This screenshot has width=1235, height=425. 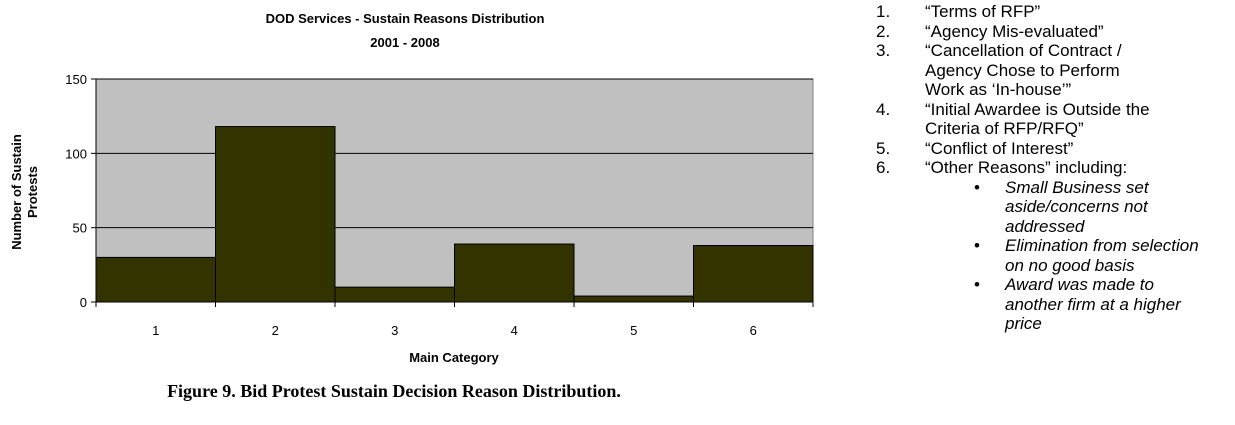 What do you see at coordinates (275, 330) in the screenshot?
I see `x-tick-label: 2` at bounding box center [275, 330].